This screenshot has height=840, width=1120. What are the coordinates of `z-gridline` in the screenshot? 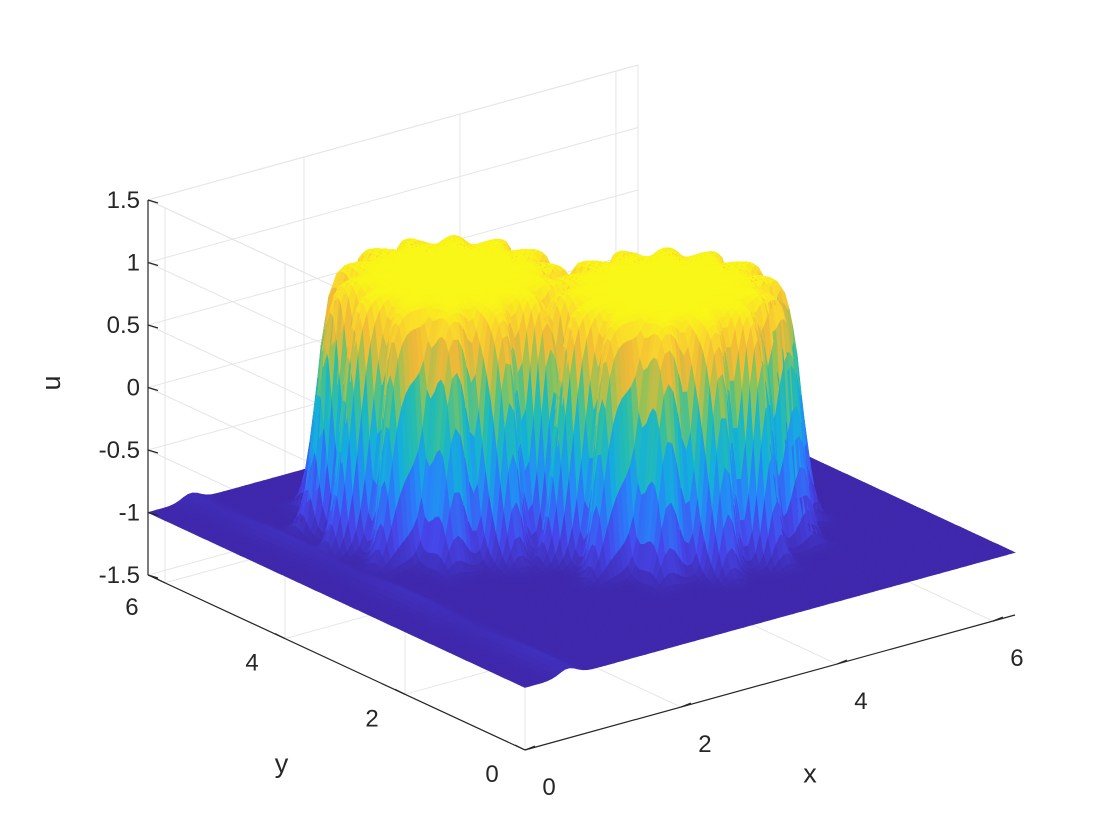 It's located at (393, 195).